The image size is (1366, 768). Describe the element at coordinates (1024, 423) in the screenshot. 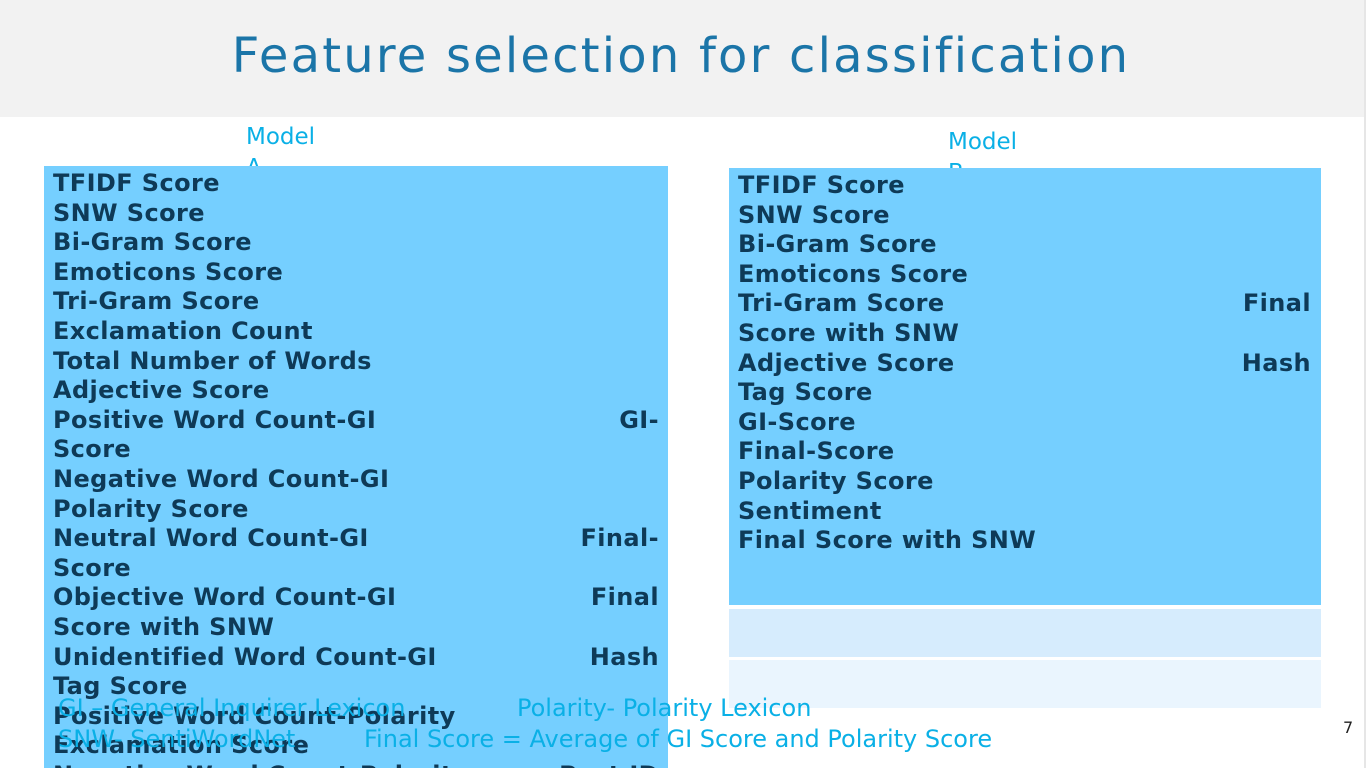

I see `model-b-feature-line: GI-Score` at that location.